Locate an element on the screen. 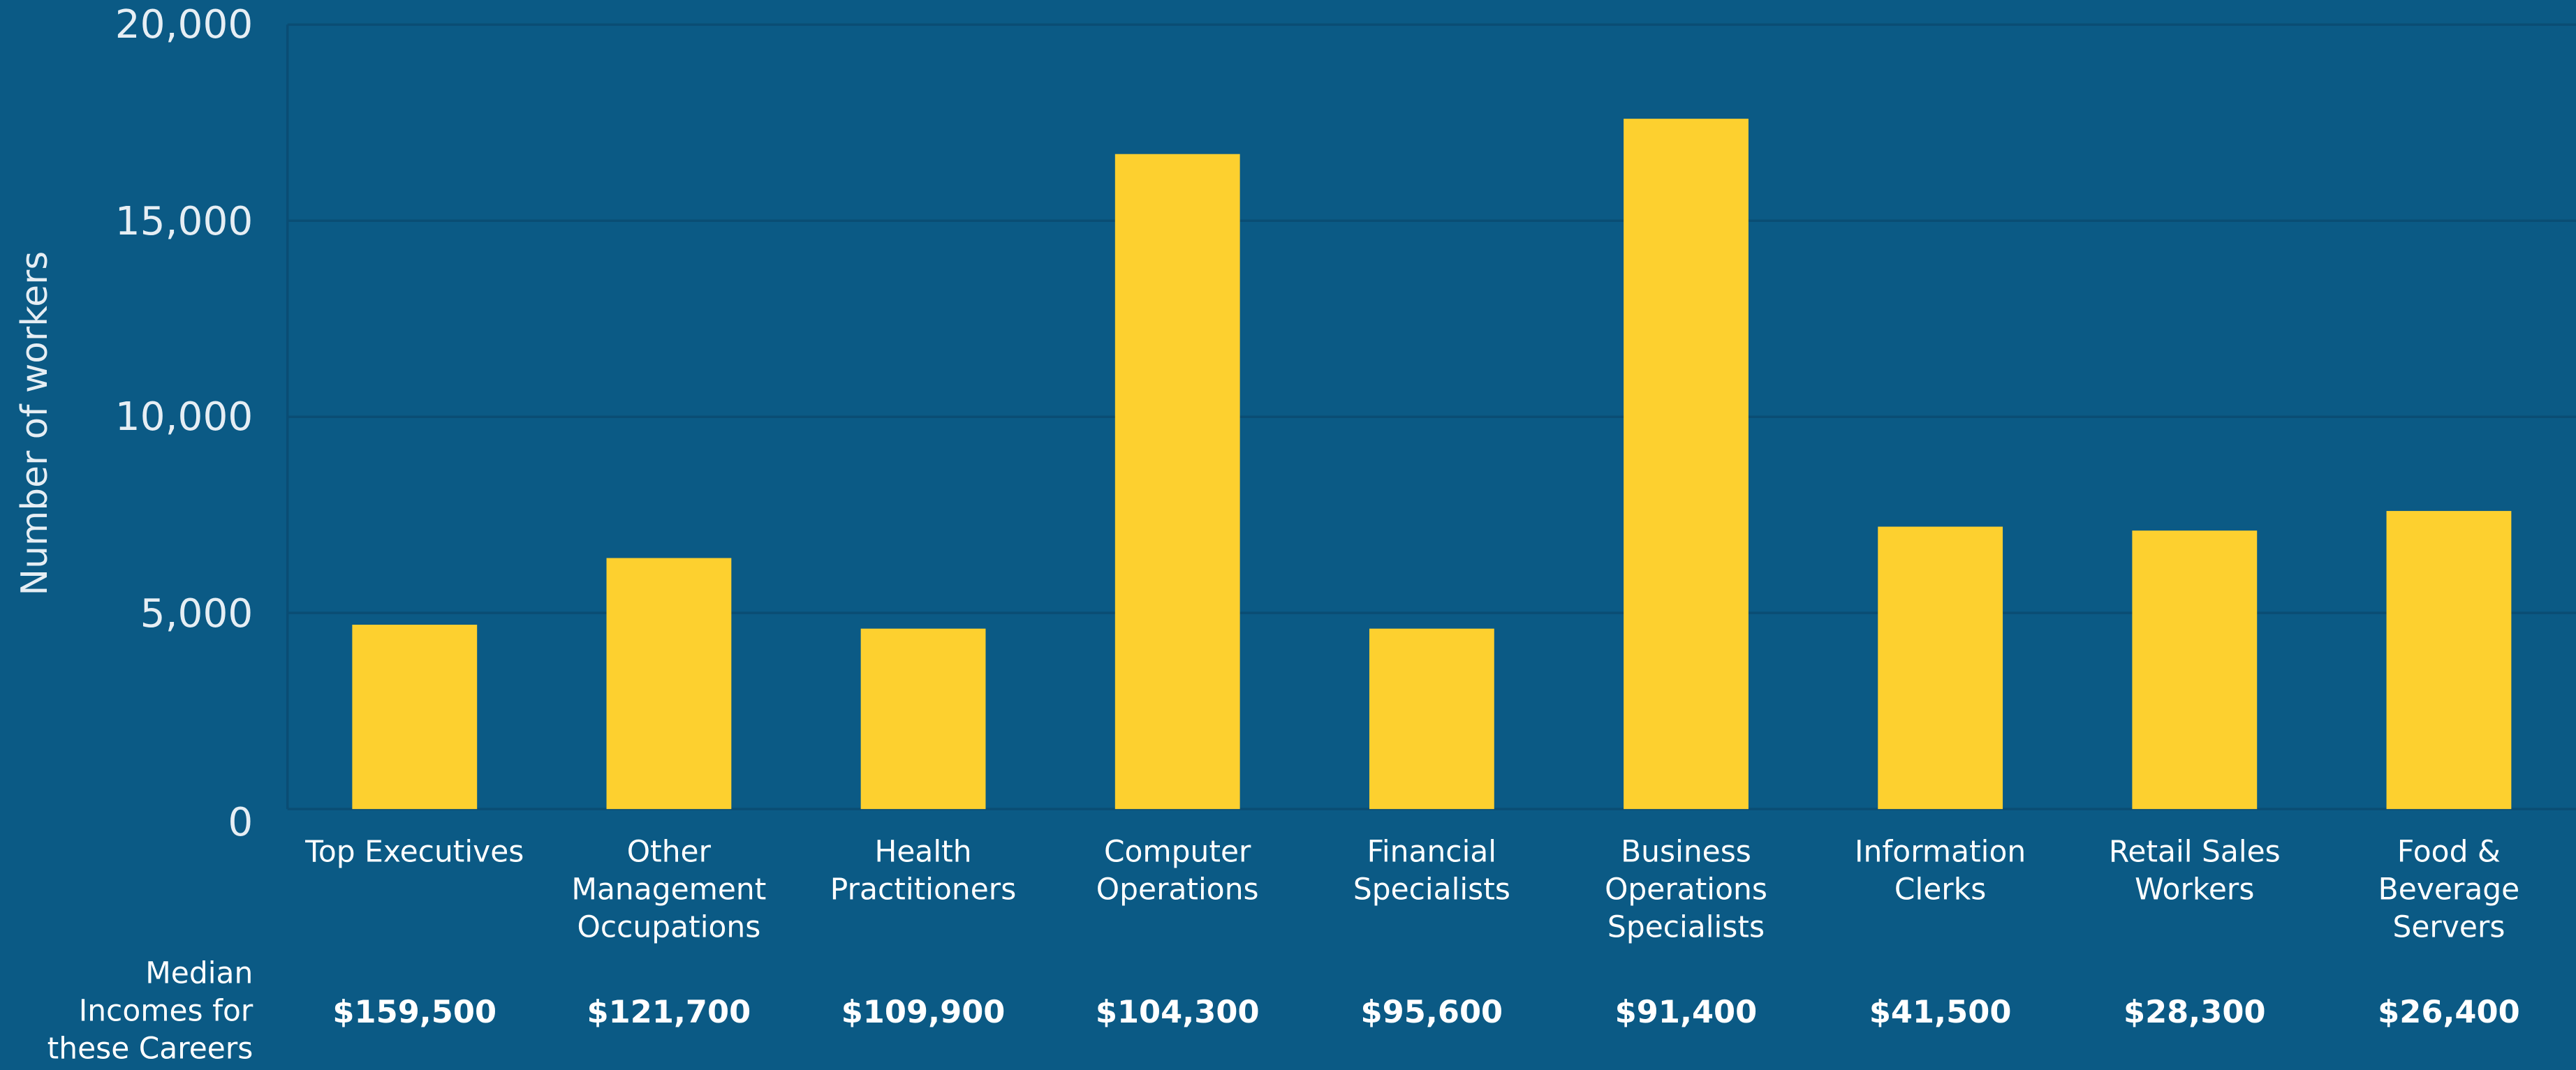 This screenshot has width=2576, height=1070. y-tick-label: 15,000 is located at coordinates (184, 221).